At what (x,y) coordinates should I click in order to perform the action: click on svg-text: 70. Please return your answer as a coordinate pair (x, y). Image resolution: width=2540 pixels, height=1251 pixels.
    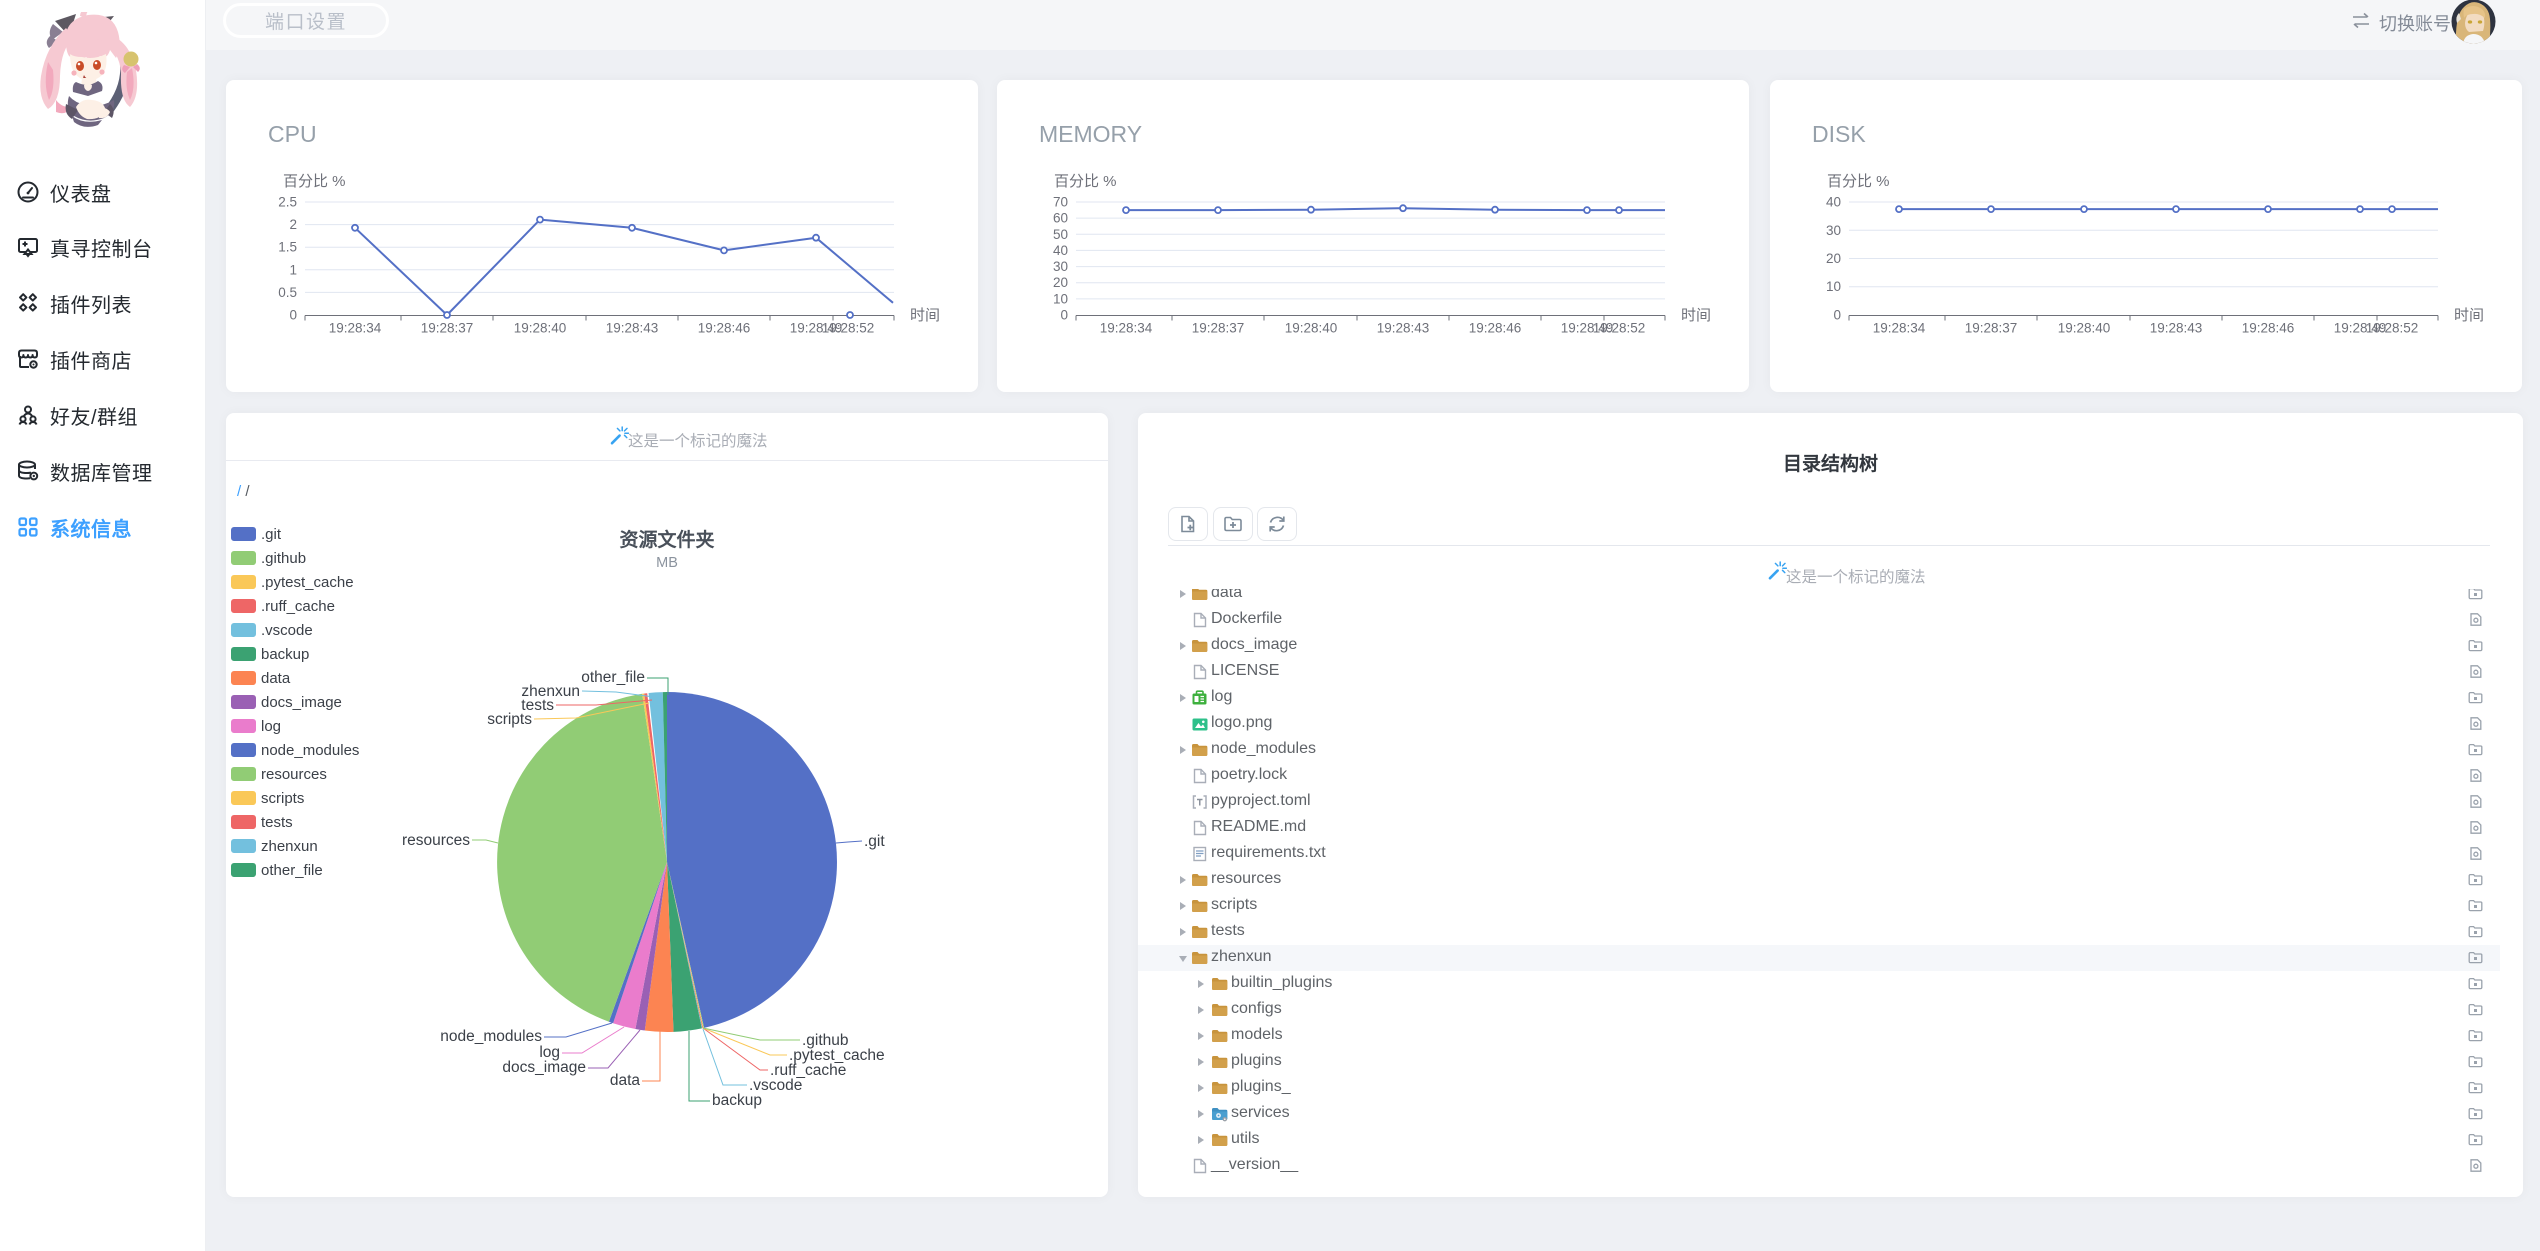
    Looking at the image, I should click on (1060, 202).